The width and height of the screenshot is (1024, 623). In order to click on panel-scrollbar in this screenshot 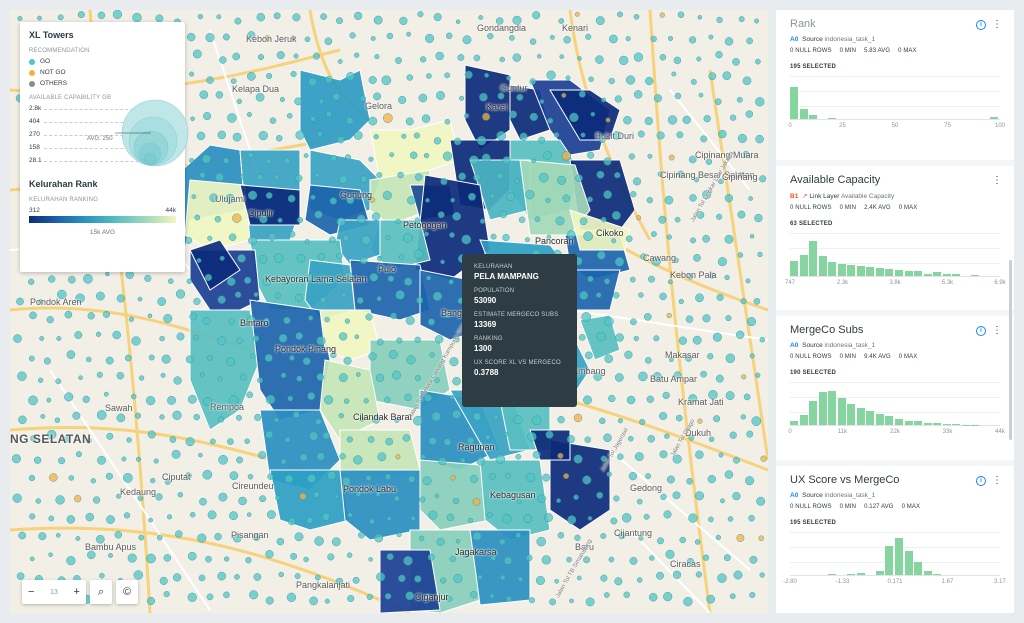, I will do `click(1010, 350)`.